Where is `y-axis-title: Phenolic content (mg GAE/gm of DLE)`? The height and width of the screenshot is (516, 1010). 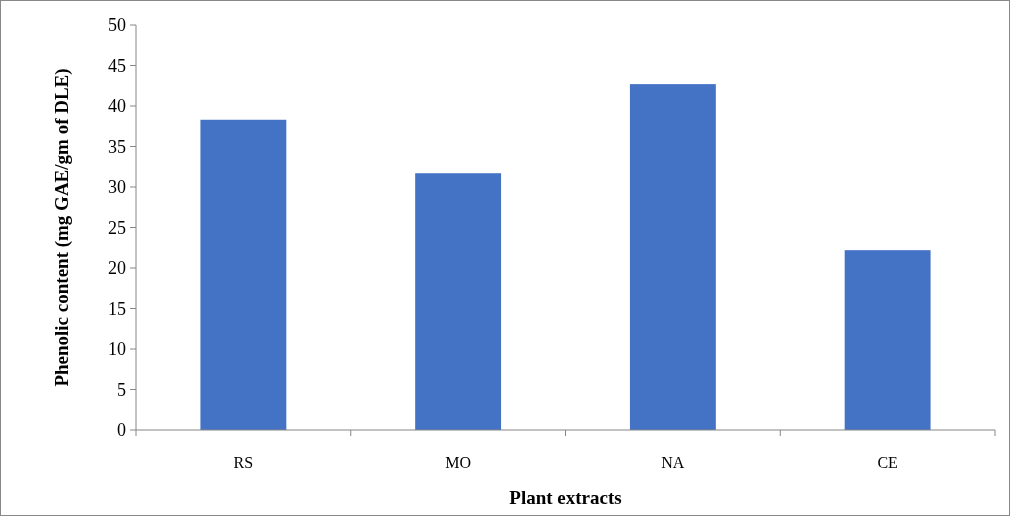
y-axis-title: Phenolic content (mg GAE/gm of DLE) is located at coordinates (62, 227).